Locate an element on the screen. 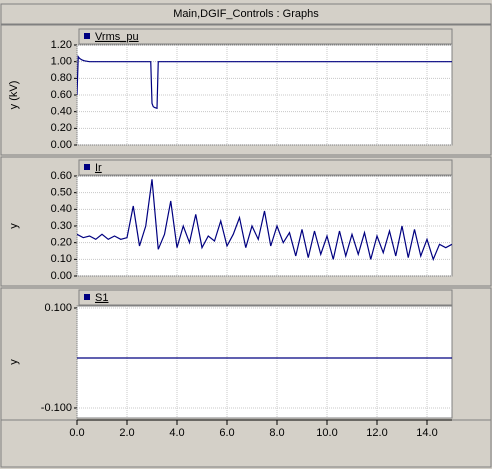 This screenshot has height=469, width=492. y-tick-label: -0.100 is located at coordinates (56, 408).